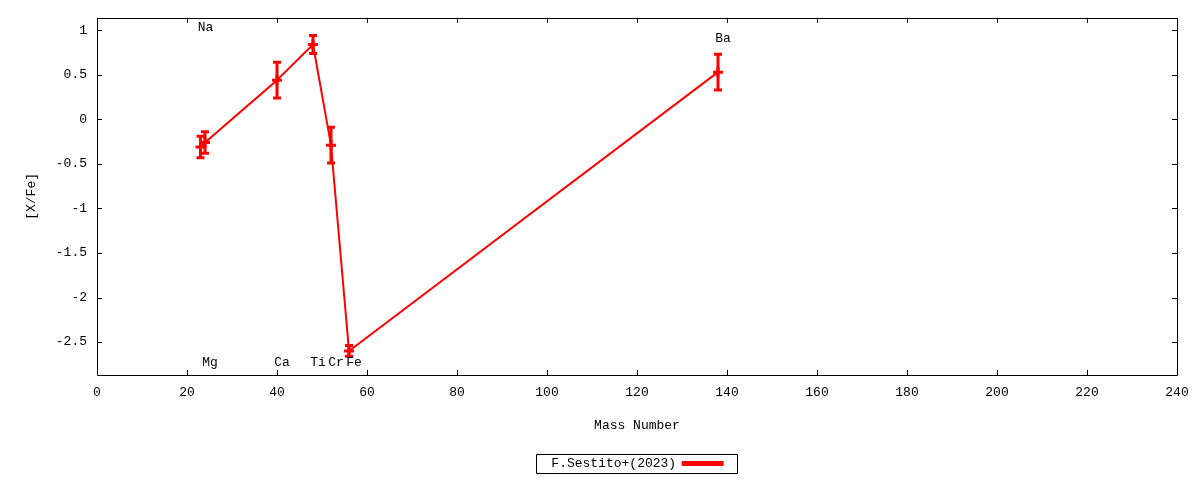 Image resolution: width=1200 pixels, height=480 pixels. What do you see at coordinates (277, 393) in the screenshot?
I see `x-tick-label: 40` at bounding box center [277, 393].